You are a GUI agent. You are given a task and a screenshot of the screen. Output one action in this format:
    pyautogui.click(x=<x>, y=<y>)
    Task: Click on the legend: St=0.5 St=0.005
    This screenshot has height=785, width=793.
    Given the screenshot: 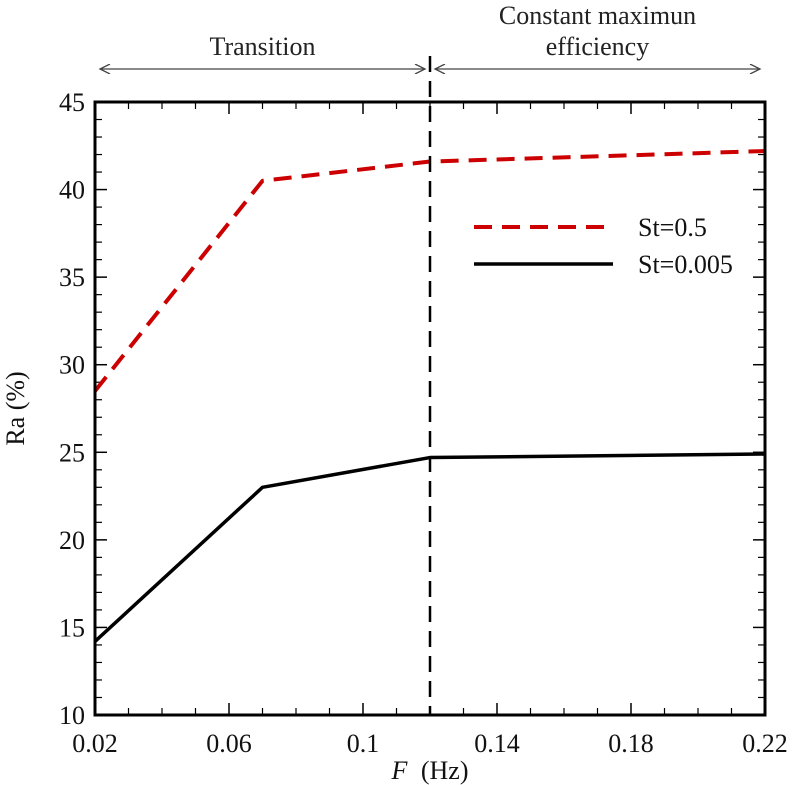 What is the action you would take?
    pyautogui.click(x=603, y=246)
    